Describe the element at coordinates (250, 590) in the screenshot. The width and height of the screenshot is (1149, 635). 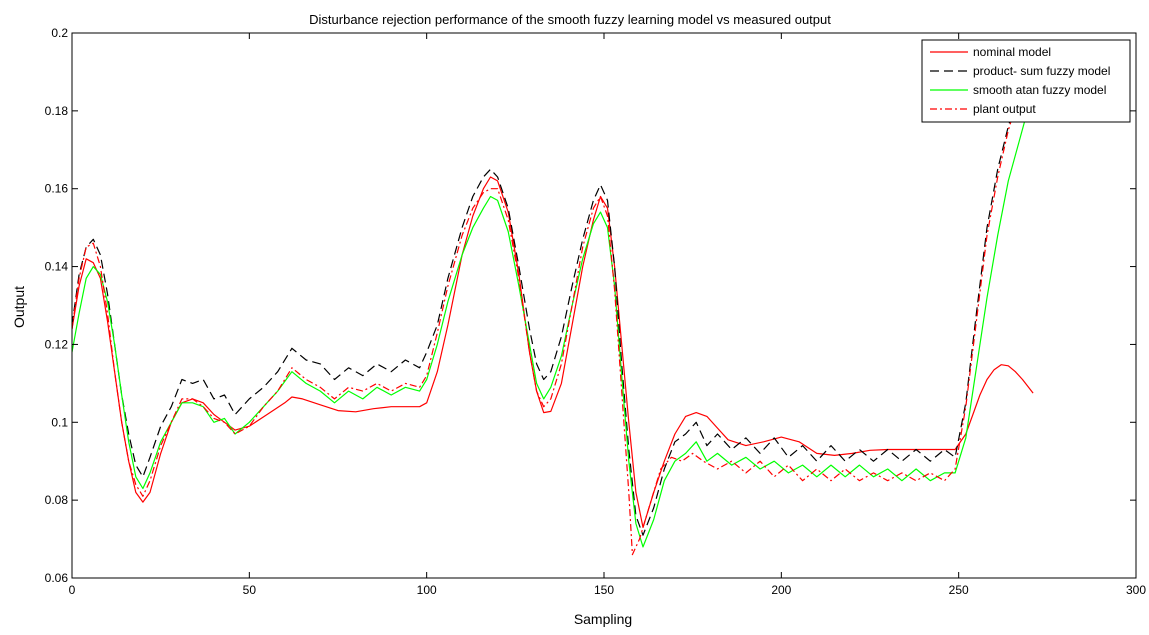
I see `x-tick-label: 50` at that location.